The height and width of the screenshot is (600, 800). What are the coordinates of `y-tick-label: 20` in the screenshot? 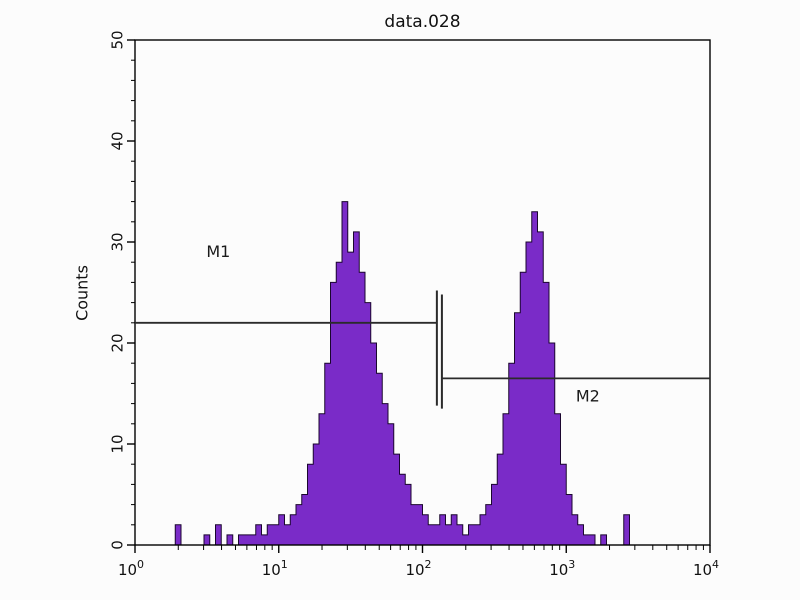 It's located at (118, 342).